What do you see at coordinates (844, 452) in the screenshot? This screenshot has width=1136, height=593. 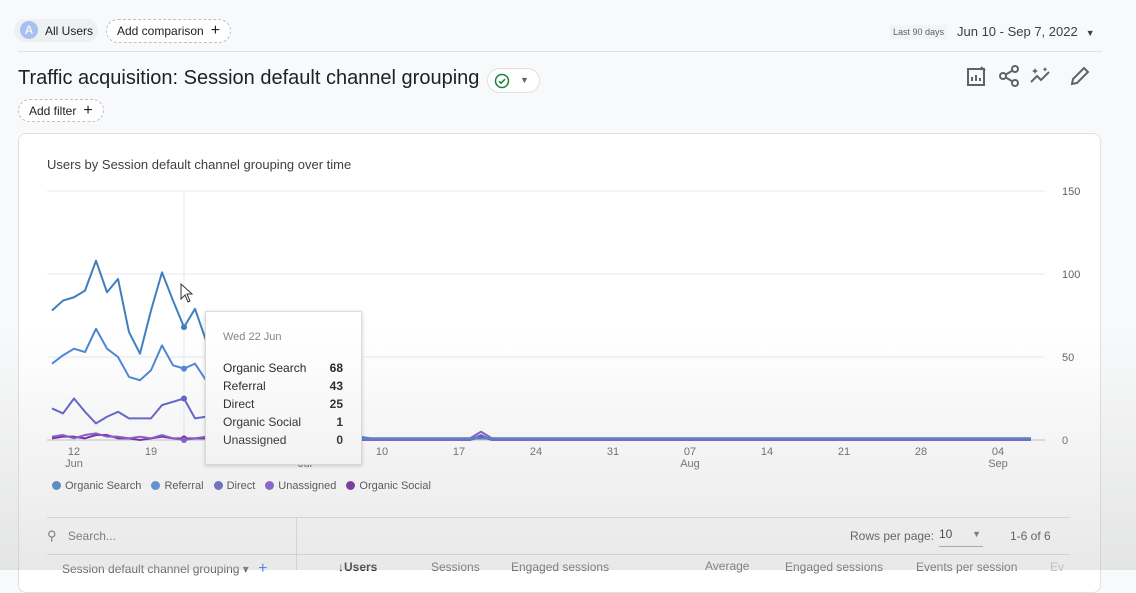 I see `x-tick-label: 21` at bounding box center [844, 452].